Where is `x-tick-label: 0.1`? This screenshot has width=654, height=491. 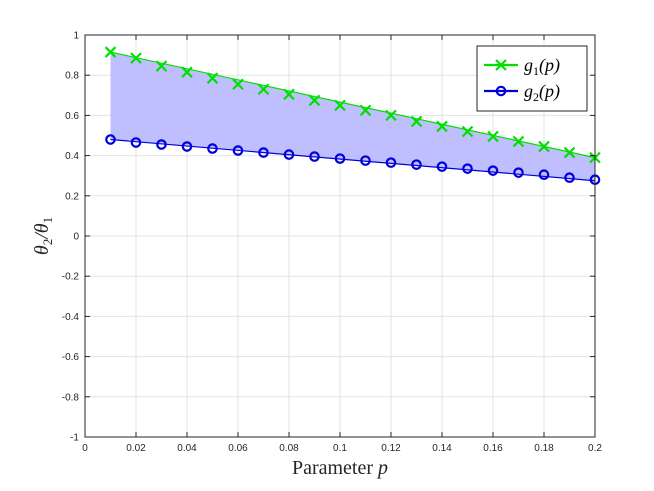
x-tick-label: 0.1 is located at coordinates (340, 448).